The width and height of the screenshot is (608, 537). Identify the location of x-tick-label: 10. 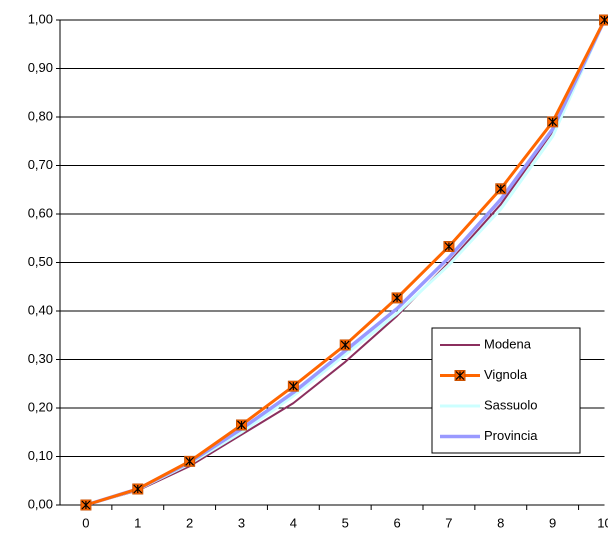
(602, 522).